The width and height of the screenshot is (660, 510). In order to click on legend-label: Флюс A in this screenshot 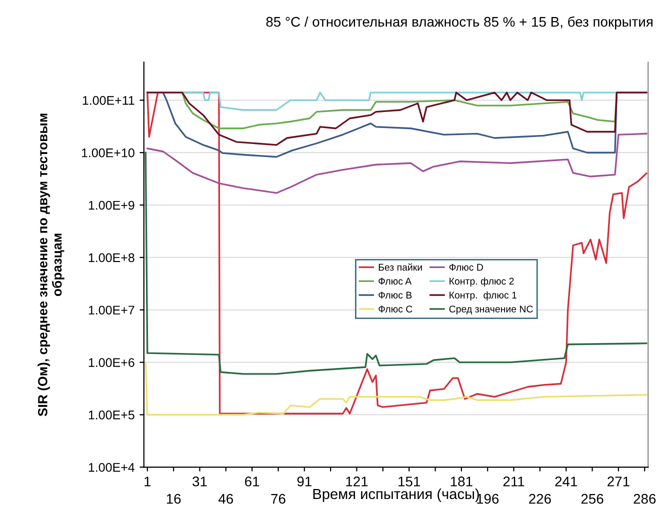, I will do `click(395, 281)`.